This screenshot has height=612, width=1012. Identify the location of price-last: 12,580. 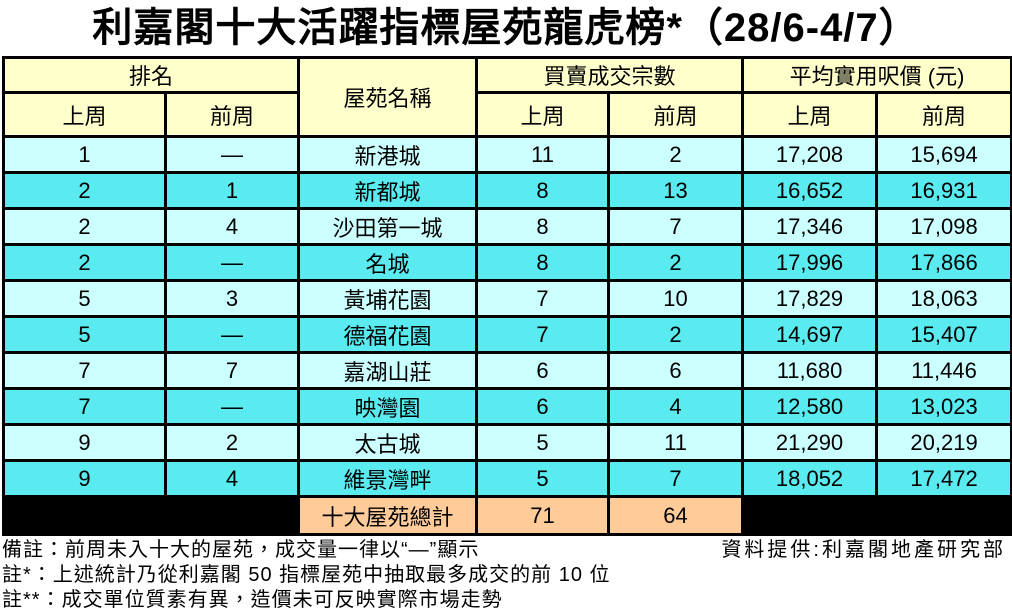
(810, 406).